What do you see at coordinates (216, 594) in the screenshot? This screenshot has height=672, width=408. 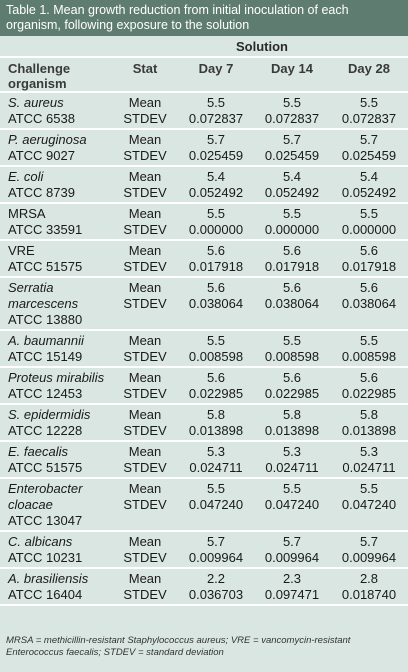 I see `stdev-value: 0.036703` at bounding box center [216, 594].